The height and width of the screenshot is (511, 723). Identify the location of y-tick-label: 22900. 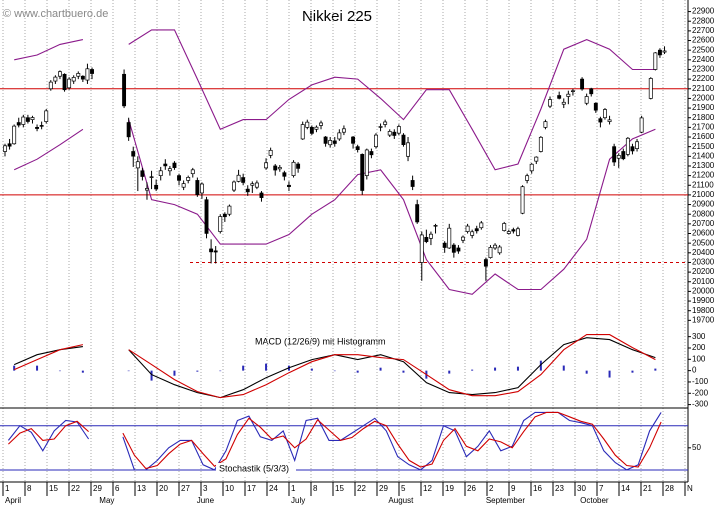
(703, 11).